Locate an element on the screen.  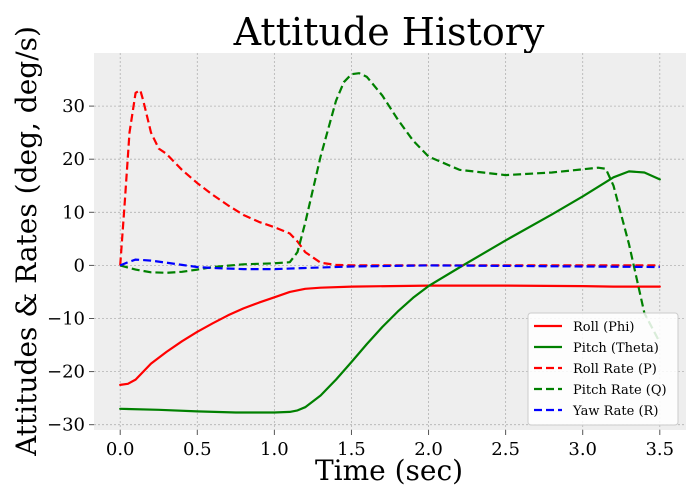
y-axis-label: Attitudes & Rates (deg, deg/s) is located at coordinates (26, 241).